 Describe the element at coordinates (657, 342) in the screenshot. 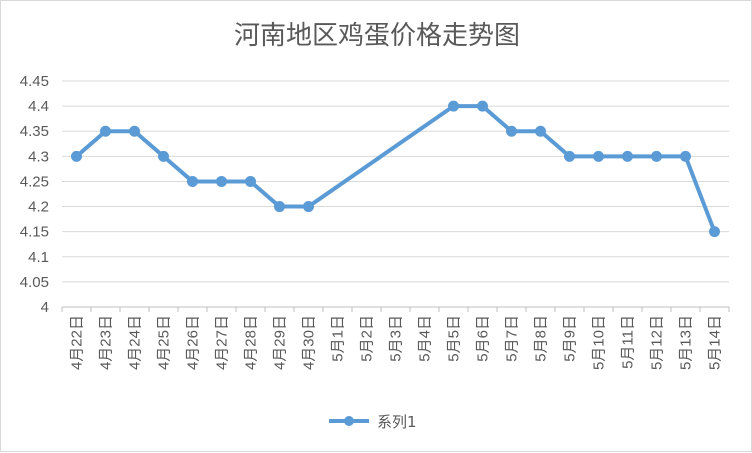

I see `x-tick-label: 5月12日` at that location.